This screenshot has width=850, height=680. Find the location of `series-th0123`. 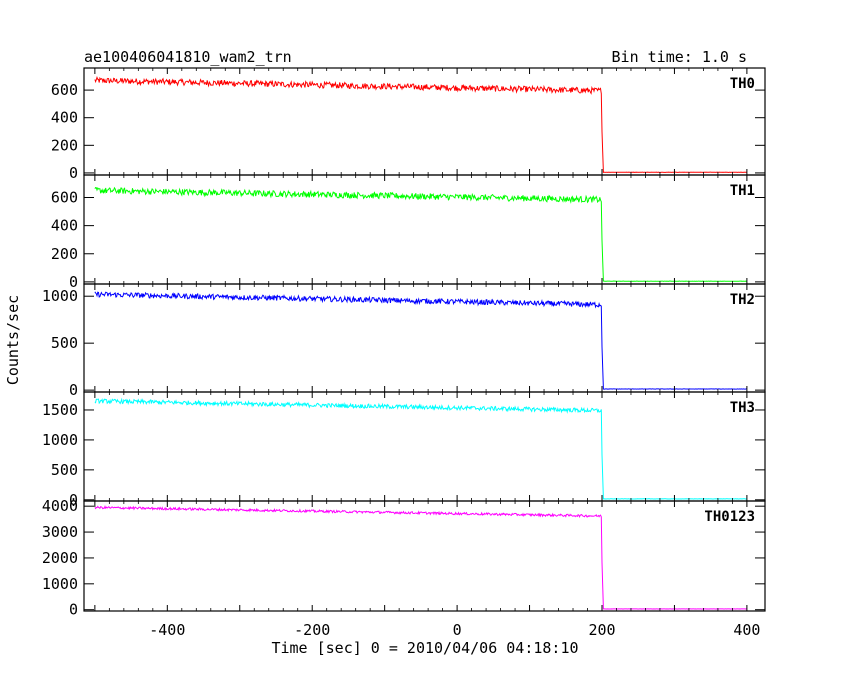

series-th0123 is located at coordinates (420, 557).